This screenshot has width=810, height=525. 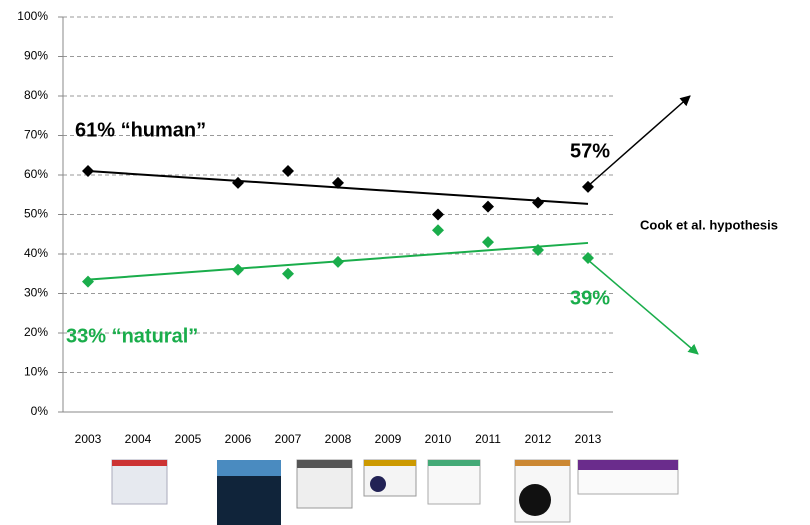 I want to click on annotation: 57%, so click(x=590, y=151).